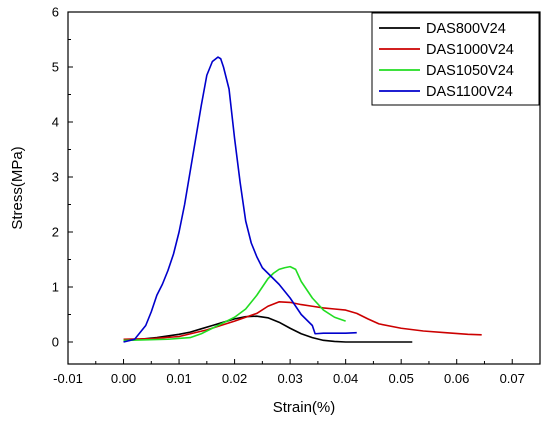  I want to click on y-tick-label: 4, so click(55, 122).